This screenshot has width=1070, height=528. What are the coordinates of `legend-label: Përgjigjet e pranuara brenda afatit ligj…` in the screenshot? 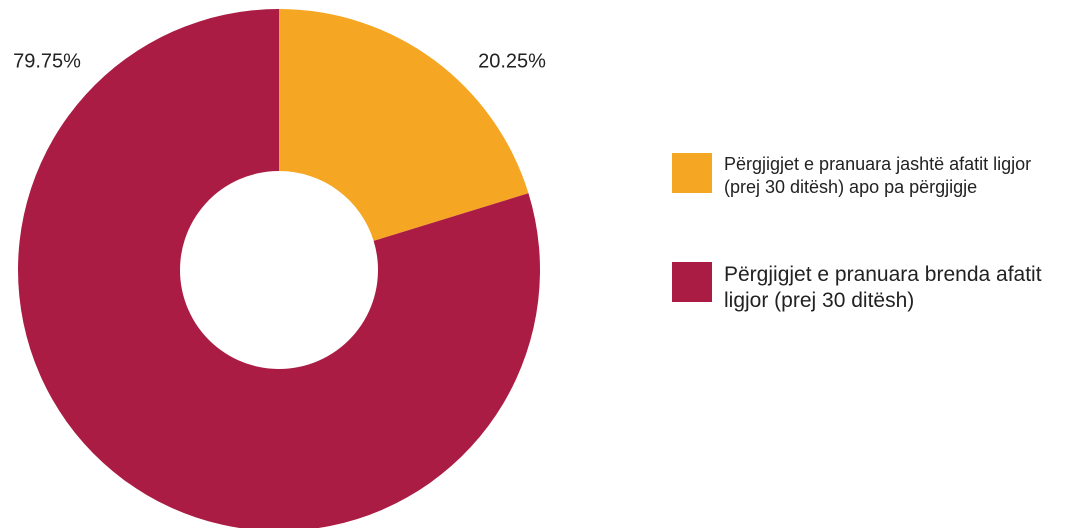 It's located at (883, 288).